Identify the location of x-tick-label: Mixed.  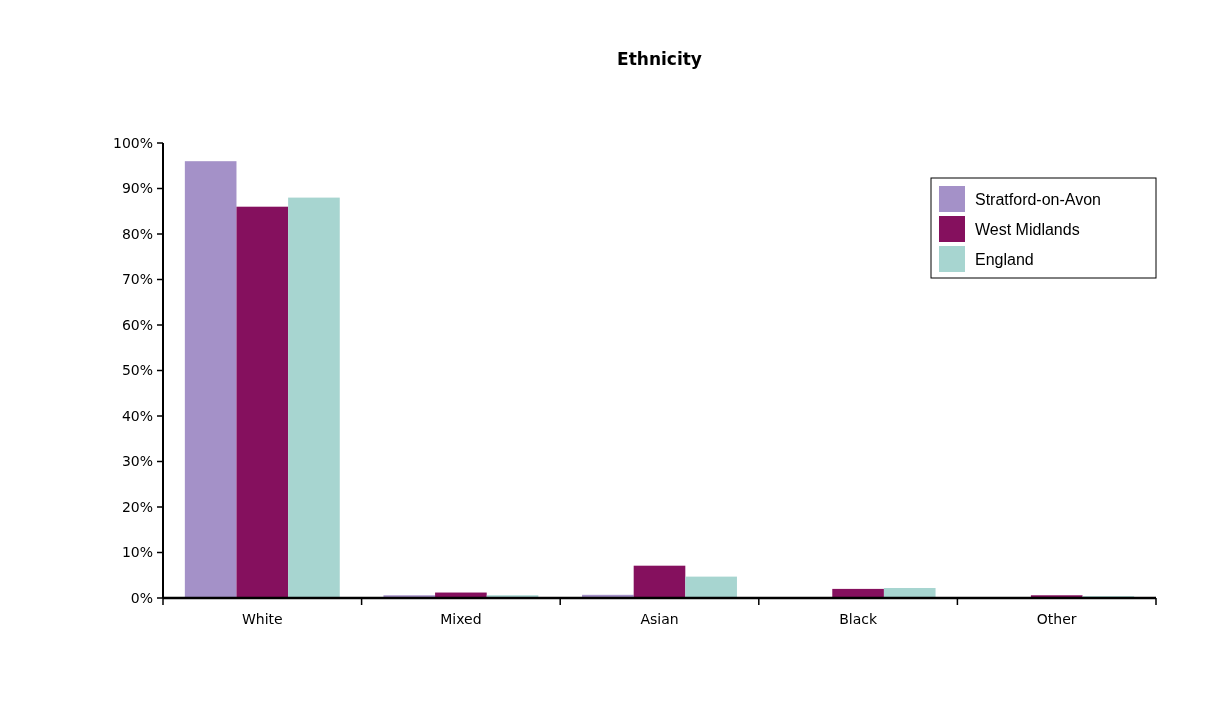
(461, 619).